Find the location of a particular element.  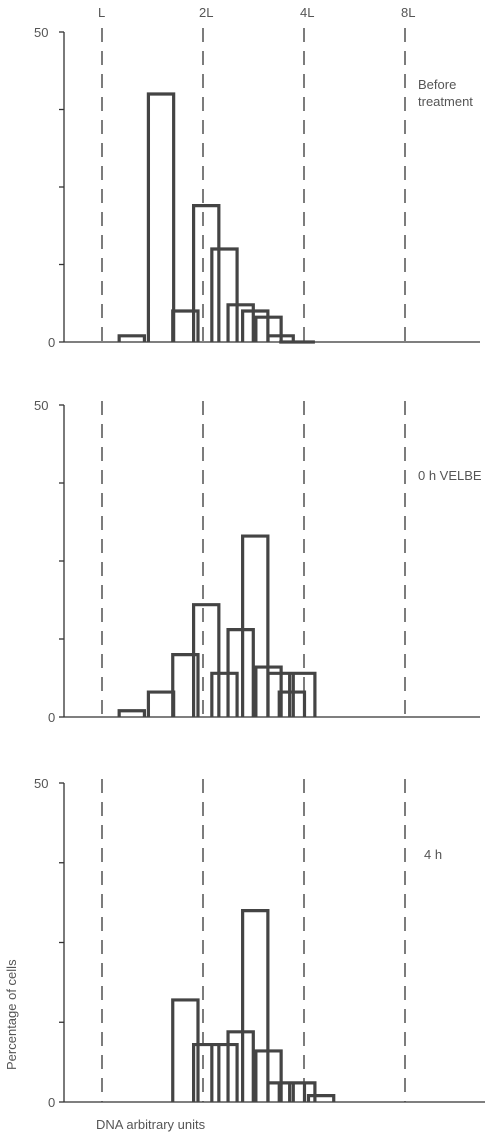

panel-label: 4 h is located at coordinates (433, 854).